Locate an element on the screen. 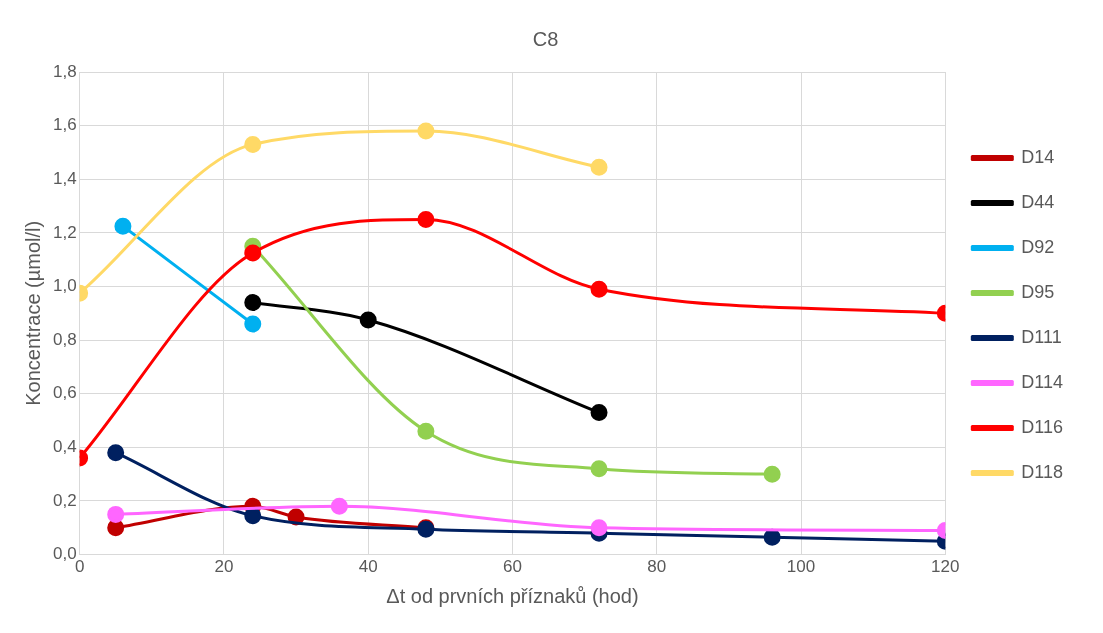  x-tick-label: 20 is located at coordinates (224, 567).